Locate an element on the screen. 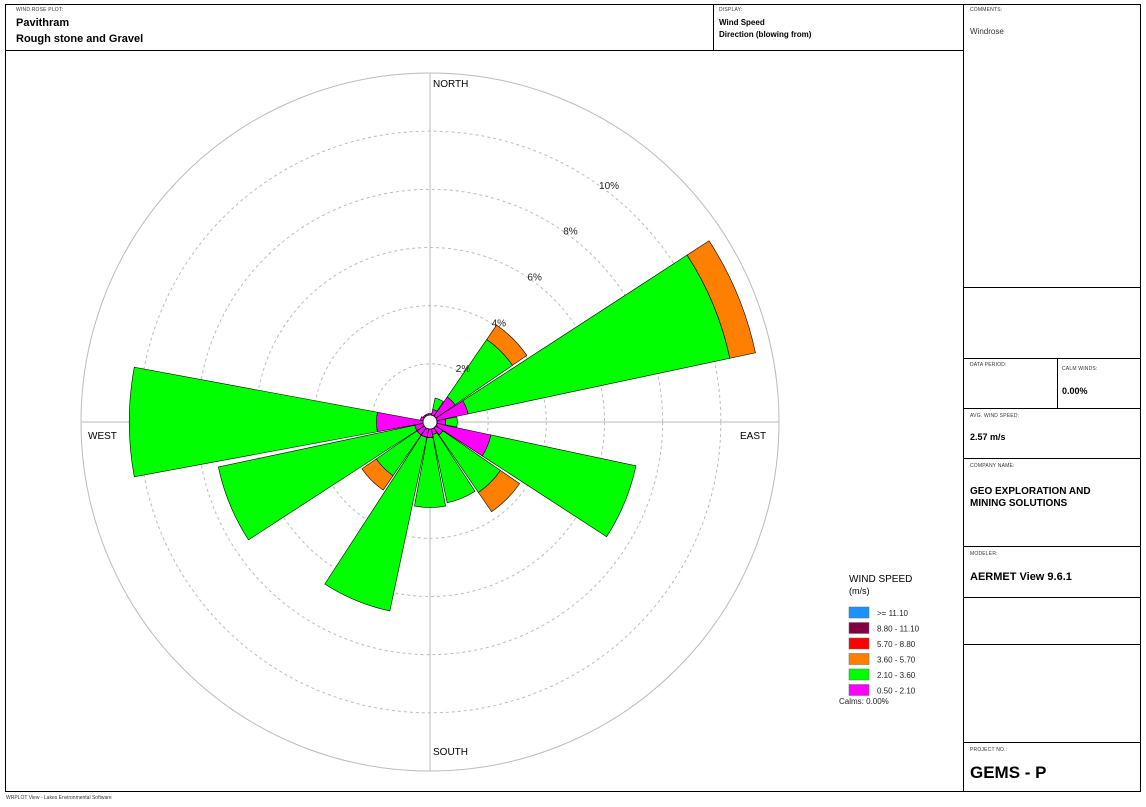  sector-ese-mid-band is located at coordinates (559, 486).